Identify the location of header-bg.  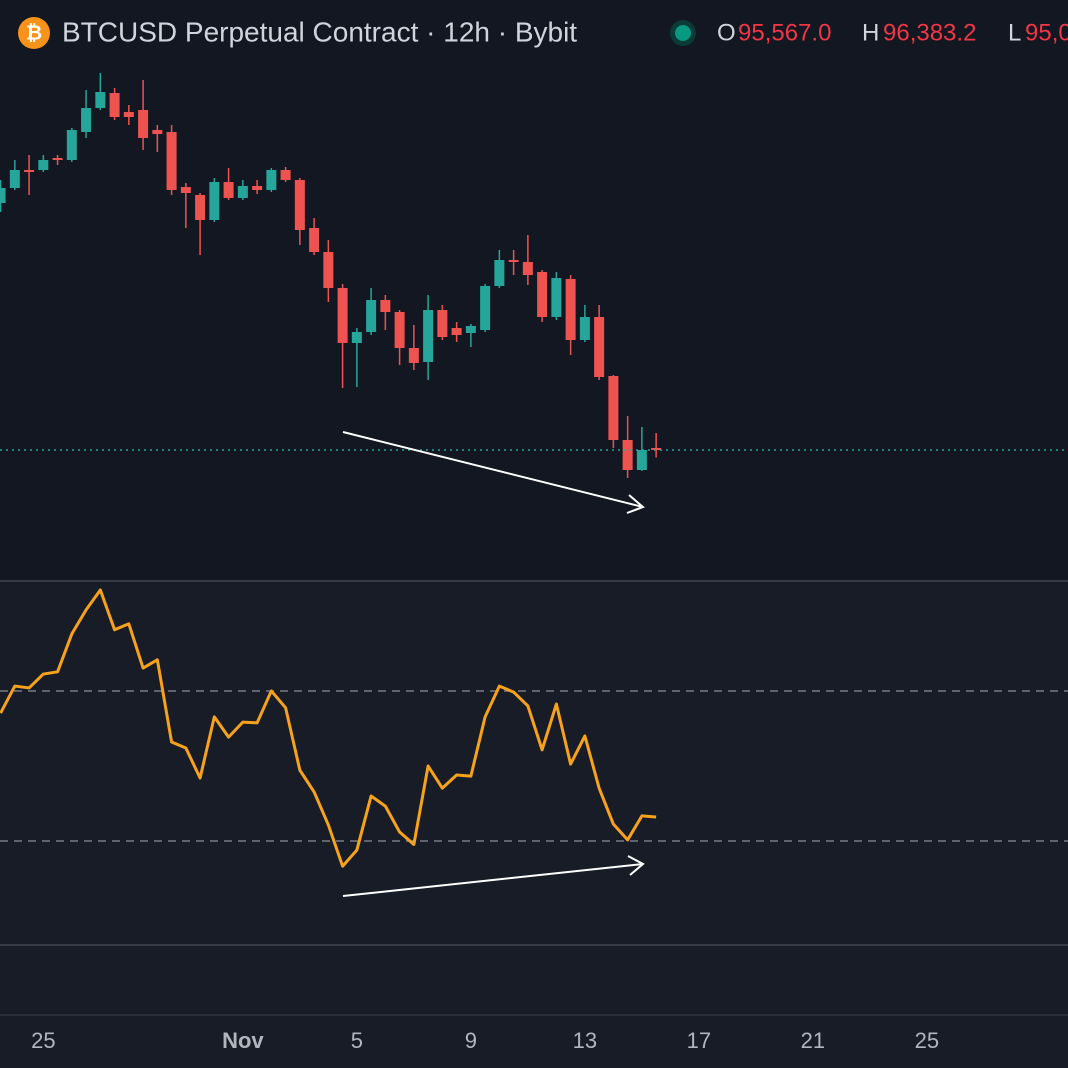
(534, 33).